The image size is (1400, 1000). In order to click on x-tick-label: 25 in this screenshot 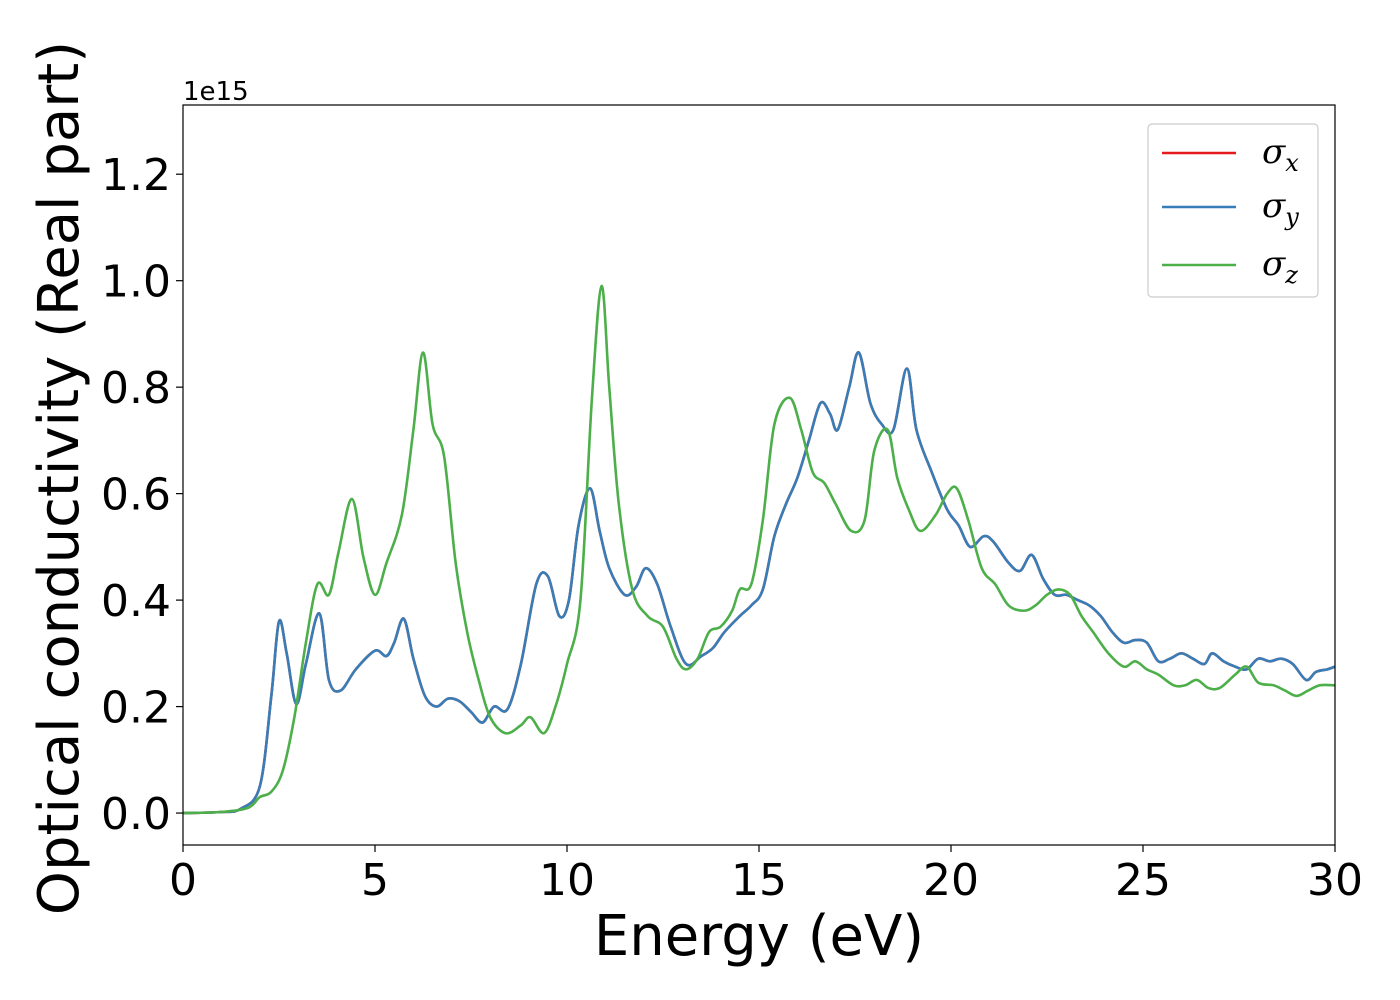, I will do `click(1143, 880)`.